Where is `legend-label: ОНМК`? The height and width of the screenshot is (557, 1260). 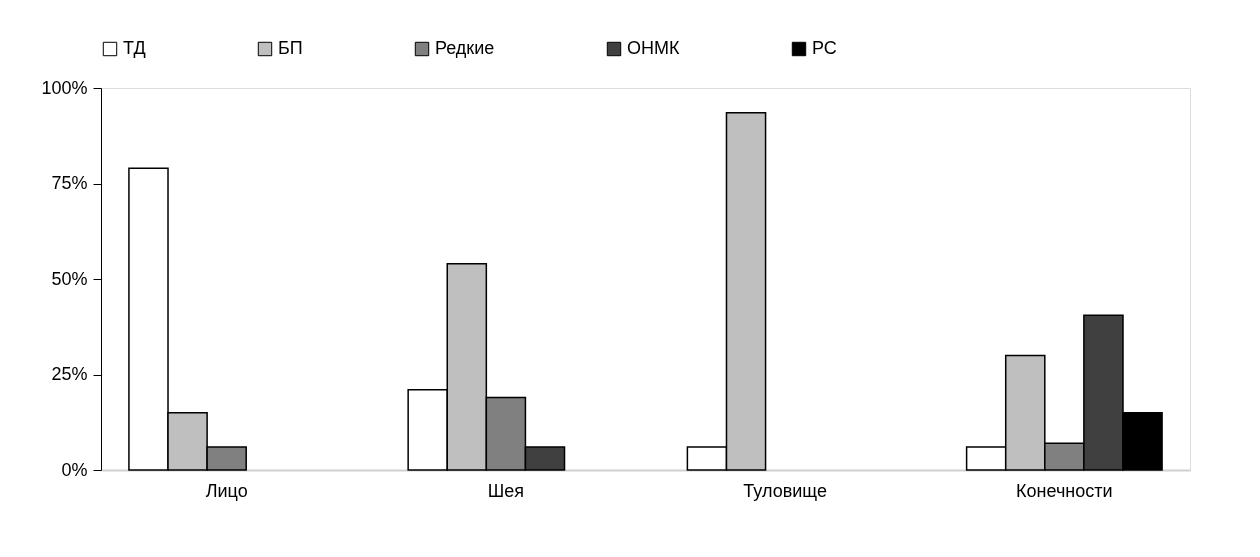 legend-label: ОНМК is located at coordinates (653, 48).